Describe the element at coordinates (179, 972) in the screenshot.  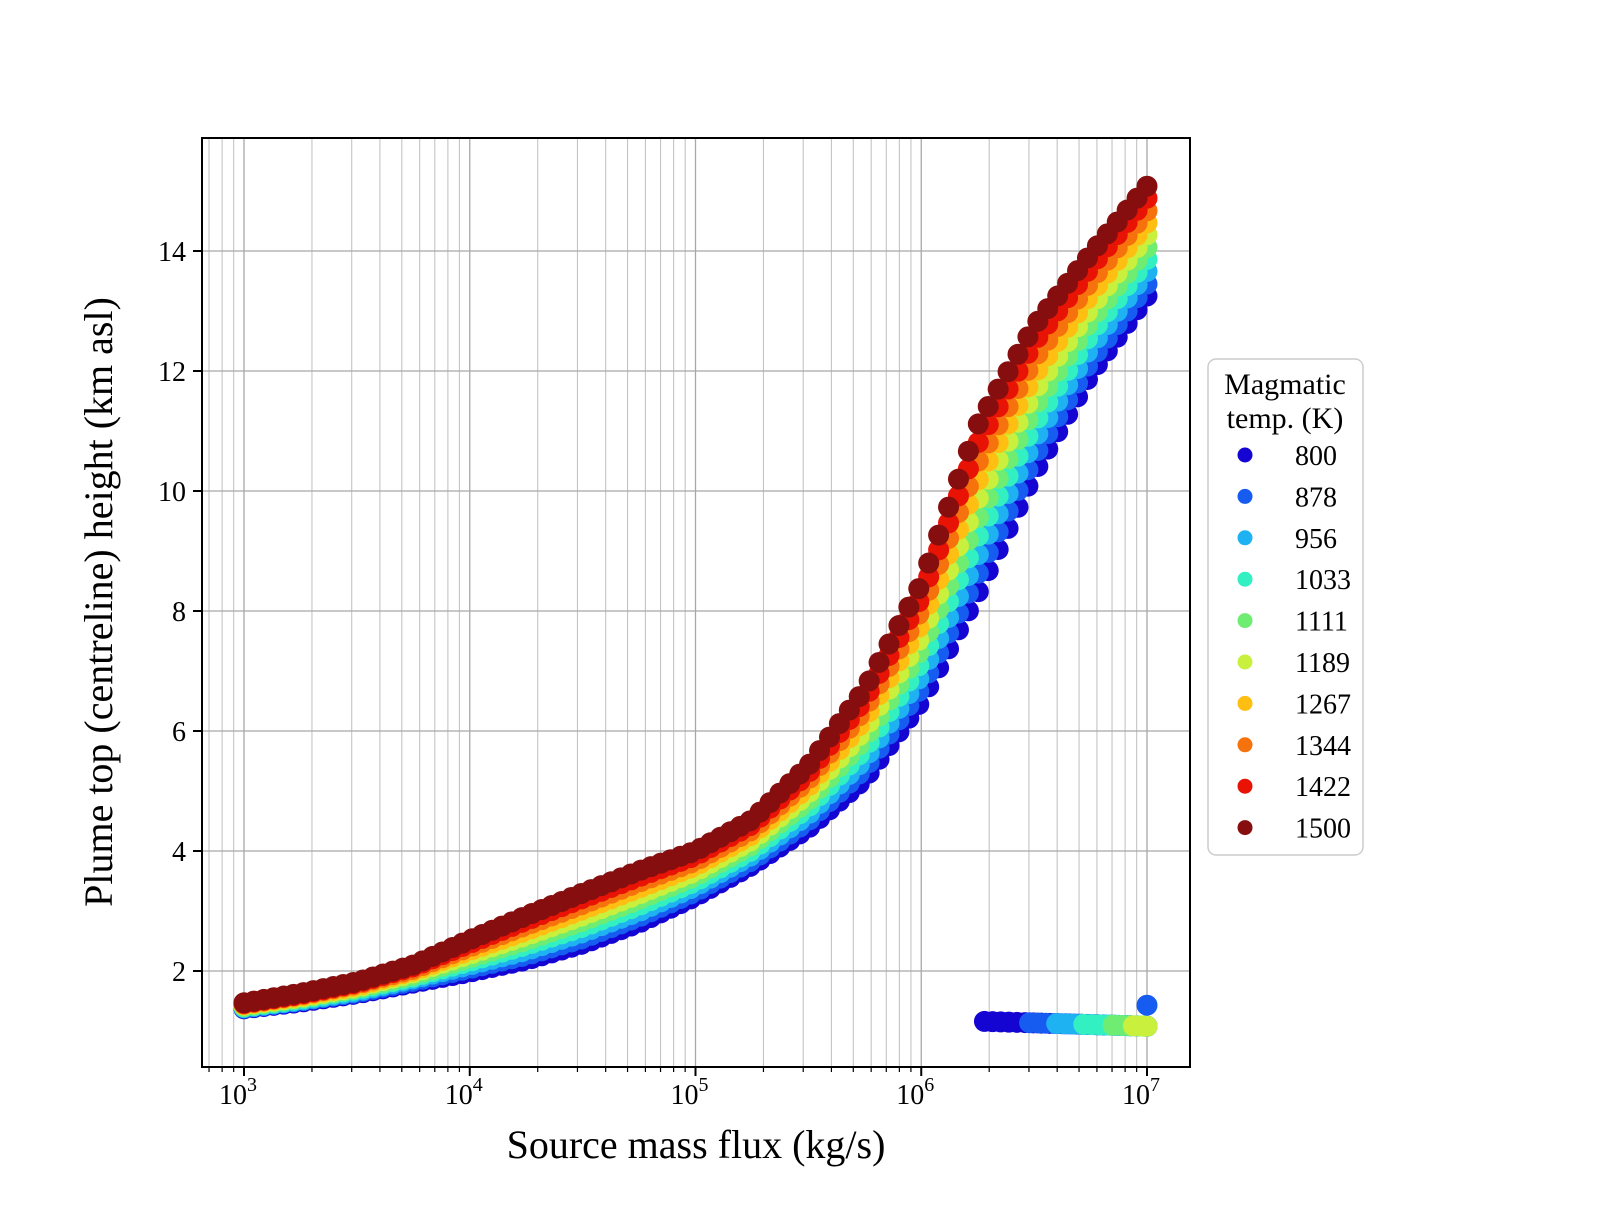
I see `y-tick-label: 2` at that location.